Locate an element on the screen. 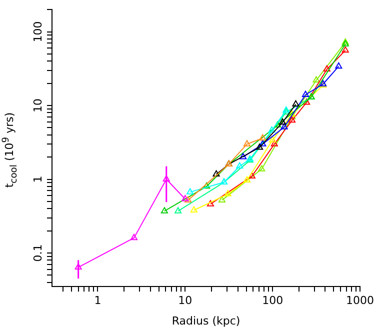  x-tick-label: 1000 is located at coordinates (360, 301).